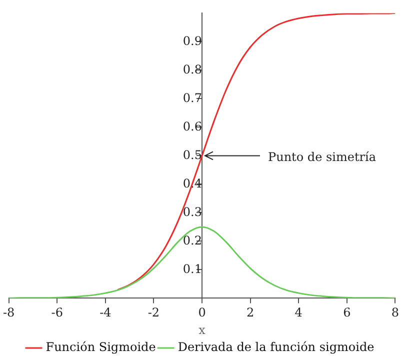  What do you see at coordinates (298, 313) in the screenshot?
I see `x-tick-label: 4` at bounding box center [298, 313].